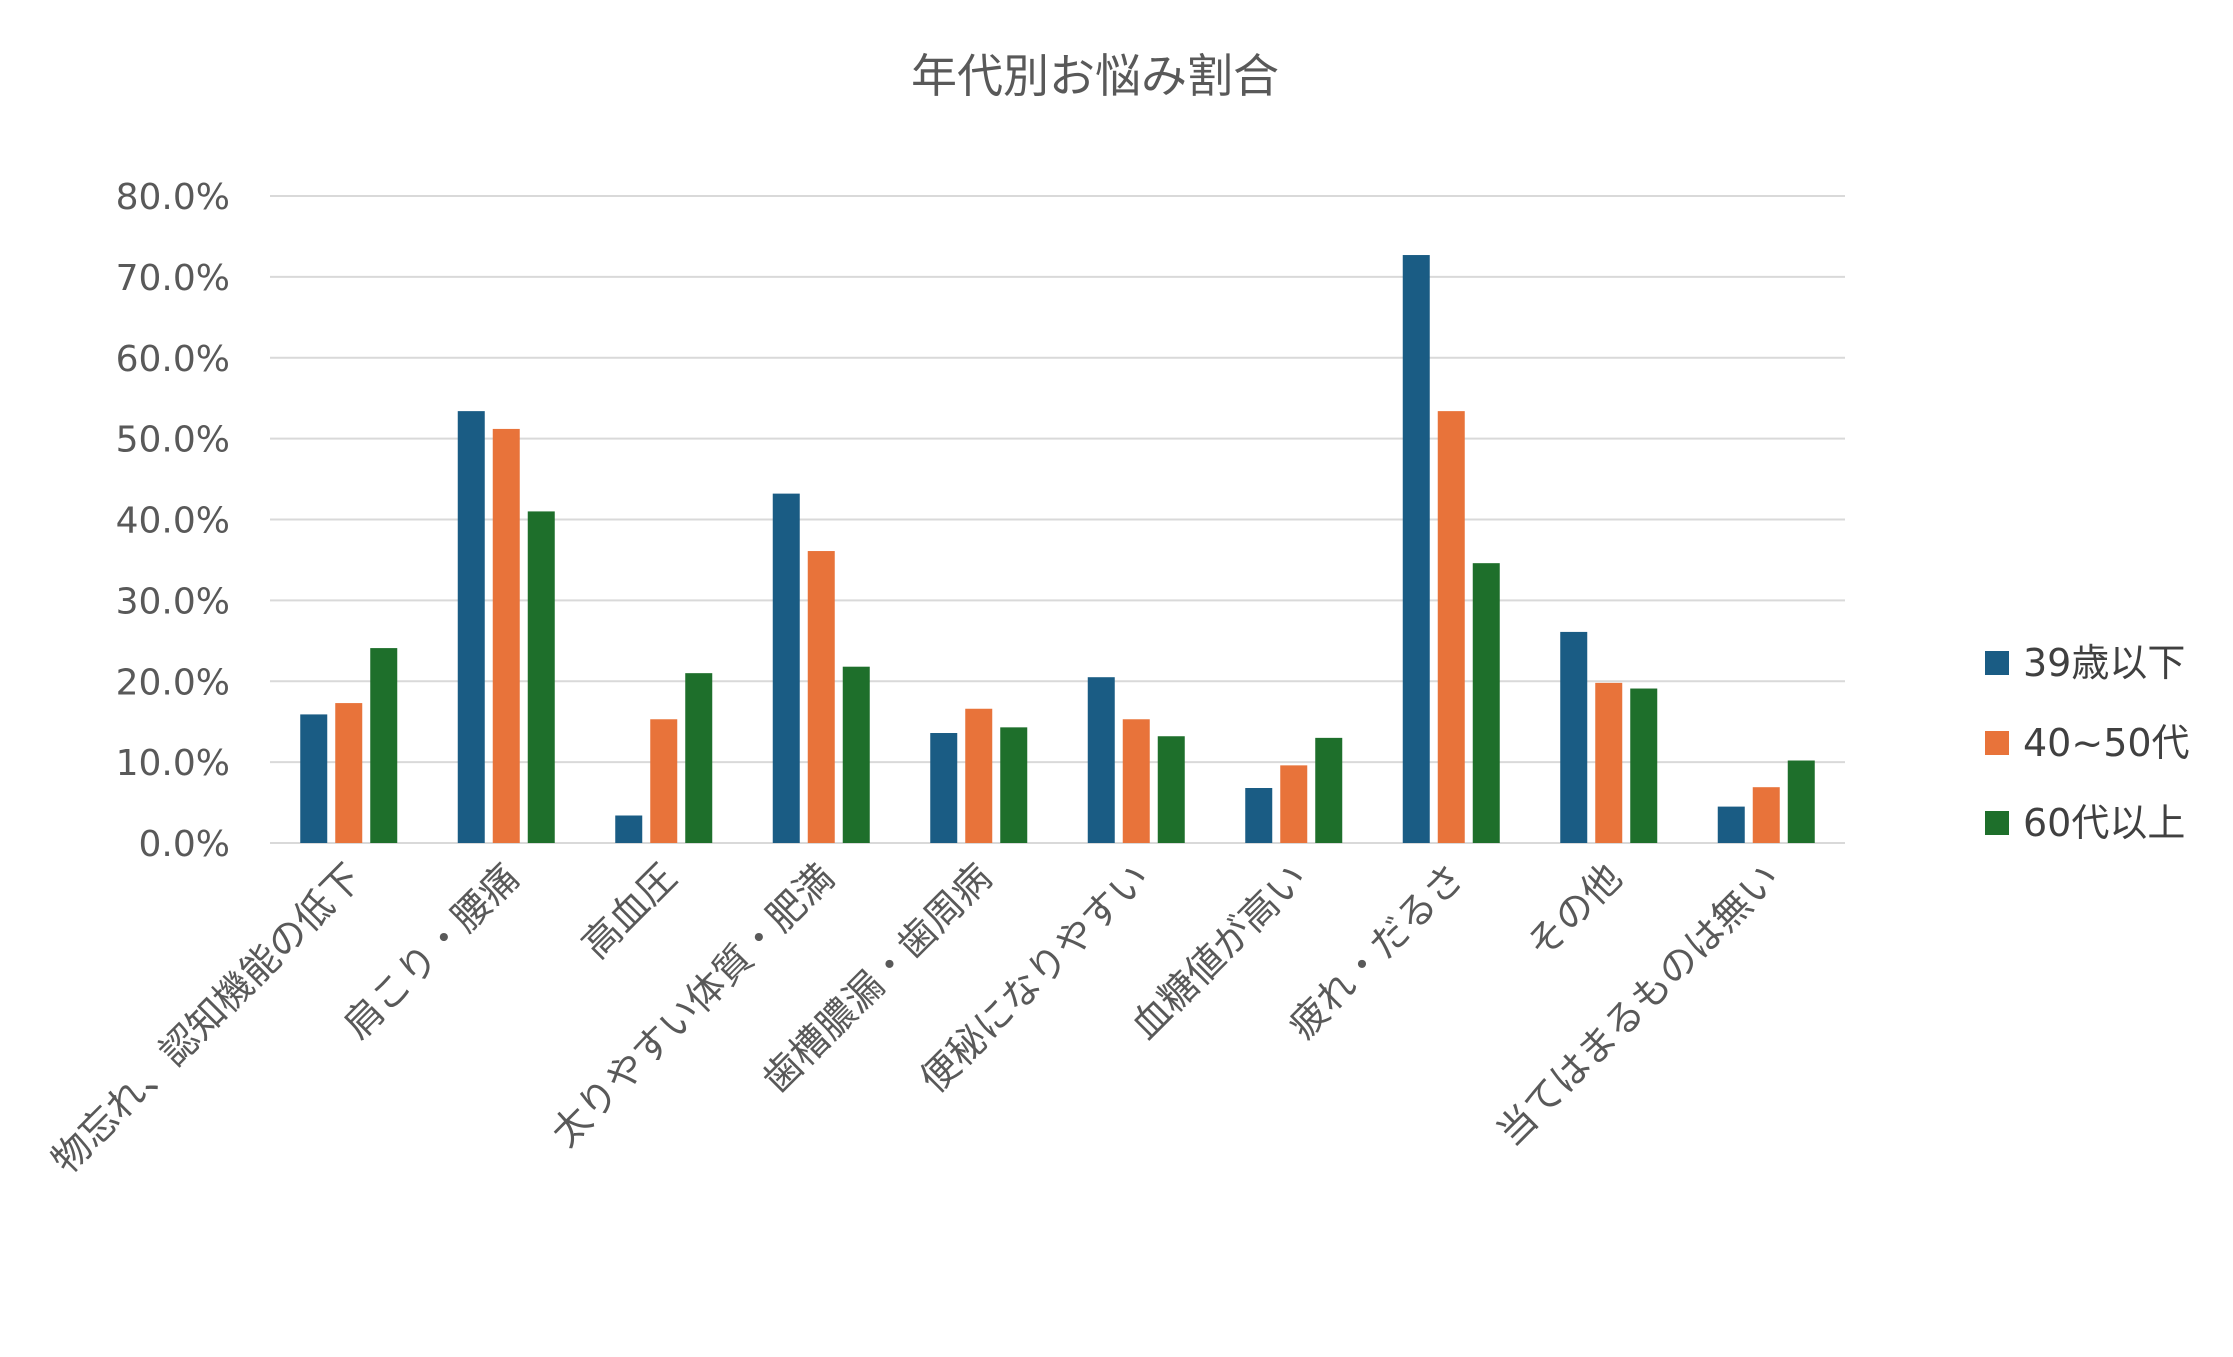 This screenshot has height=1357, width=2233. I want to click on x-category-label: 当てはまるものは無い, so click(1637, 1004).